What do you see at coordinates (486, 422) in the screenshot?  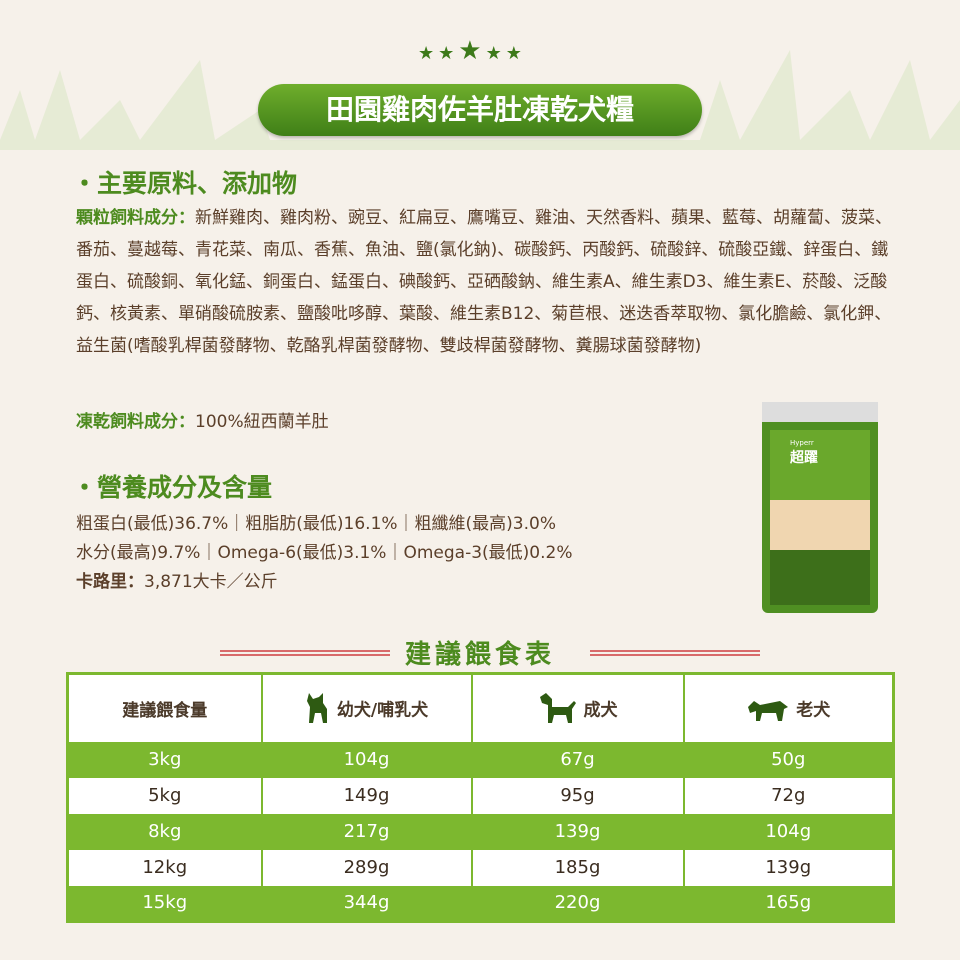 I see `freeze-dried-ingredients: 凍乾飼料成分：100%紐西蘭羊肚` at bounding box center [486, 422].